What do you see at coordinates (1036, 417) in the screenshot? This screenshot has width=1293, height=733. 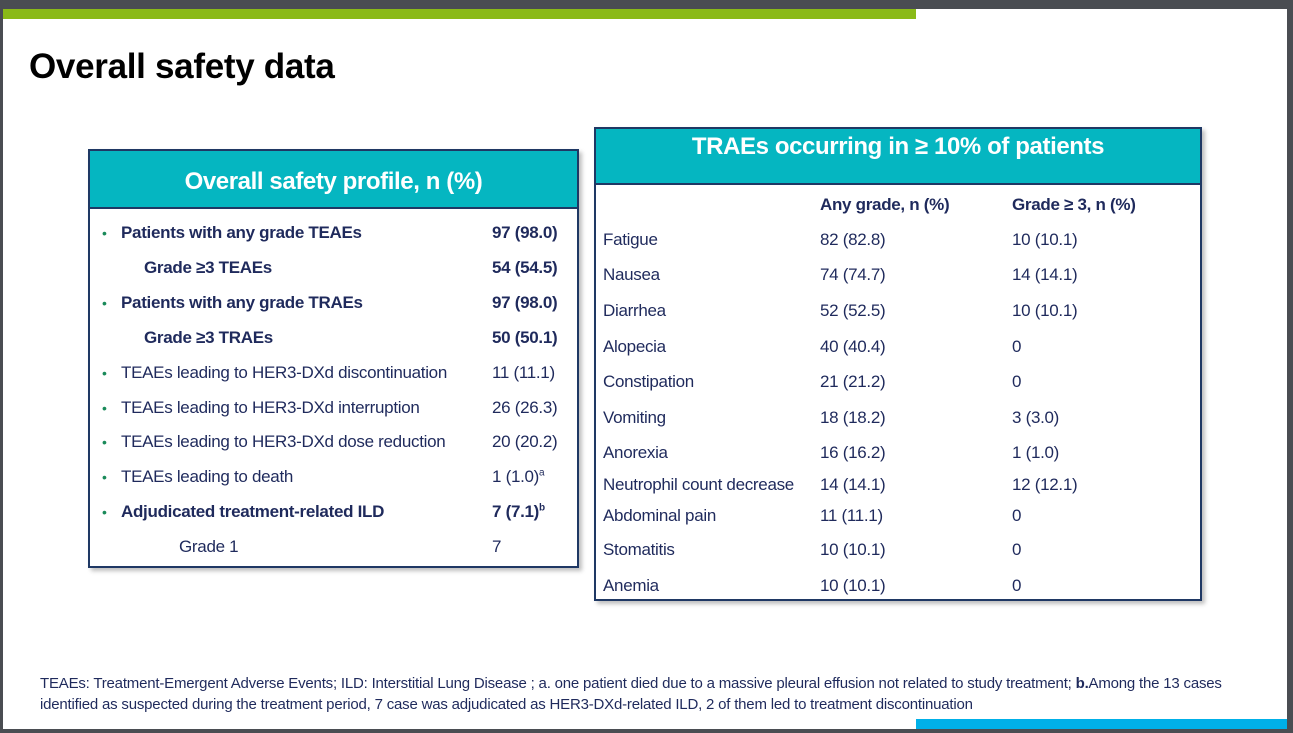 I see `event-value: 3 (3.0)` at bounding box center [1036, 417].